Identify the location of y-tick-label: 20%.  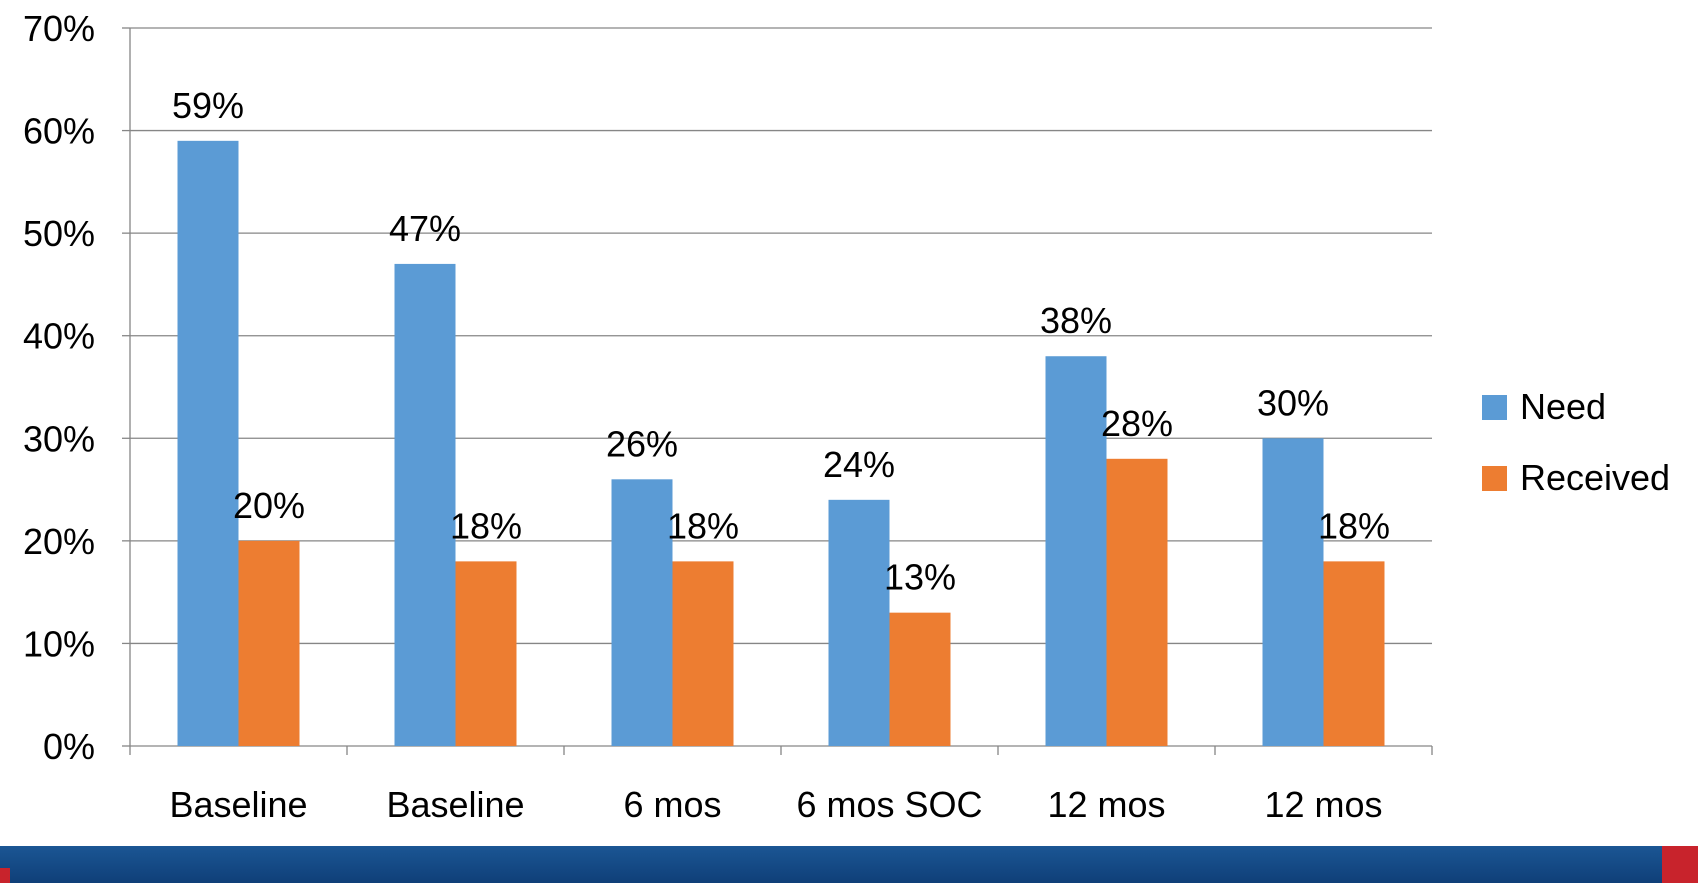
(59, 541).